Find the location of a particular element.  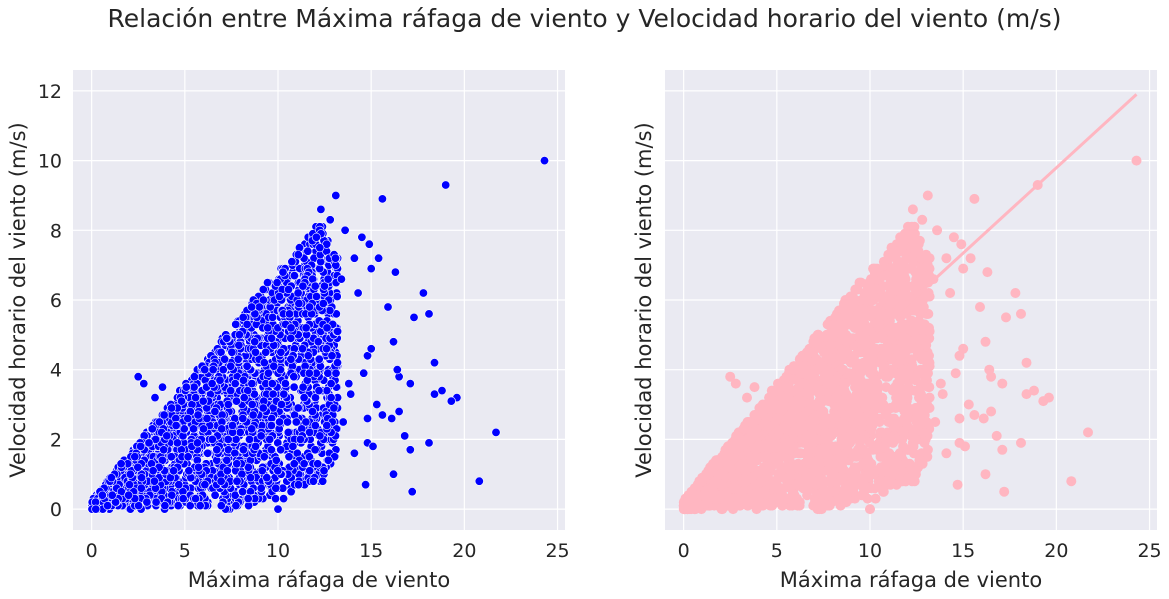

x-tick-label: 25 is located at coordinates (1149, 551).